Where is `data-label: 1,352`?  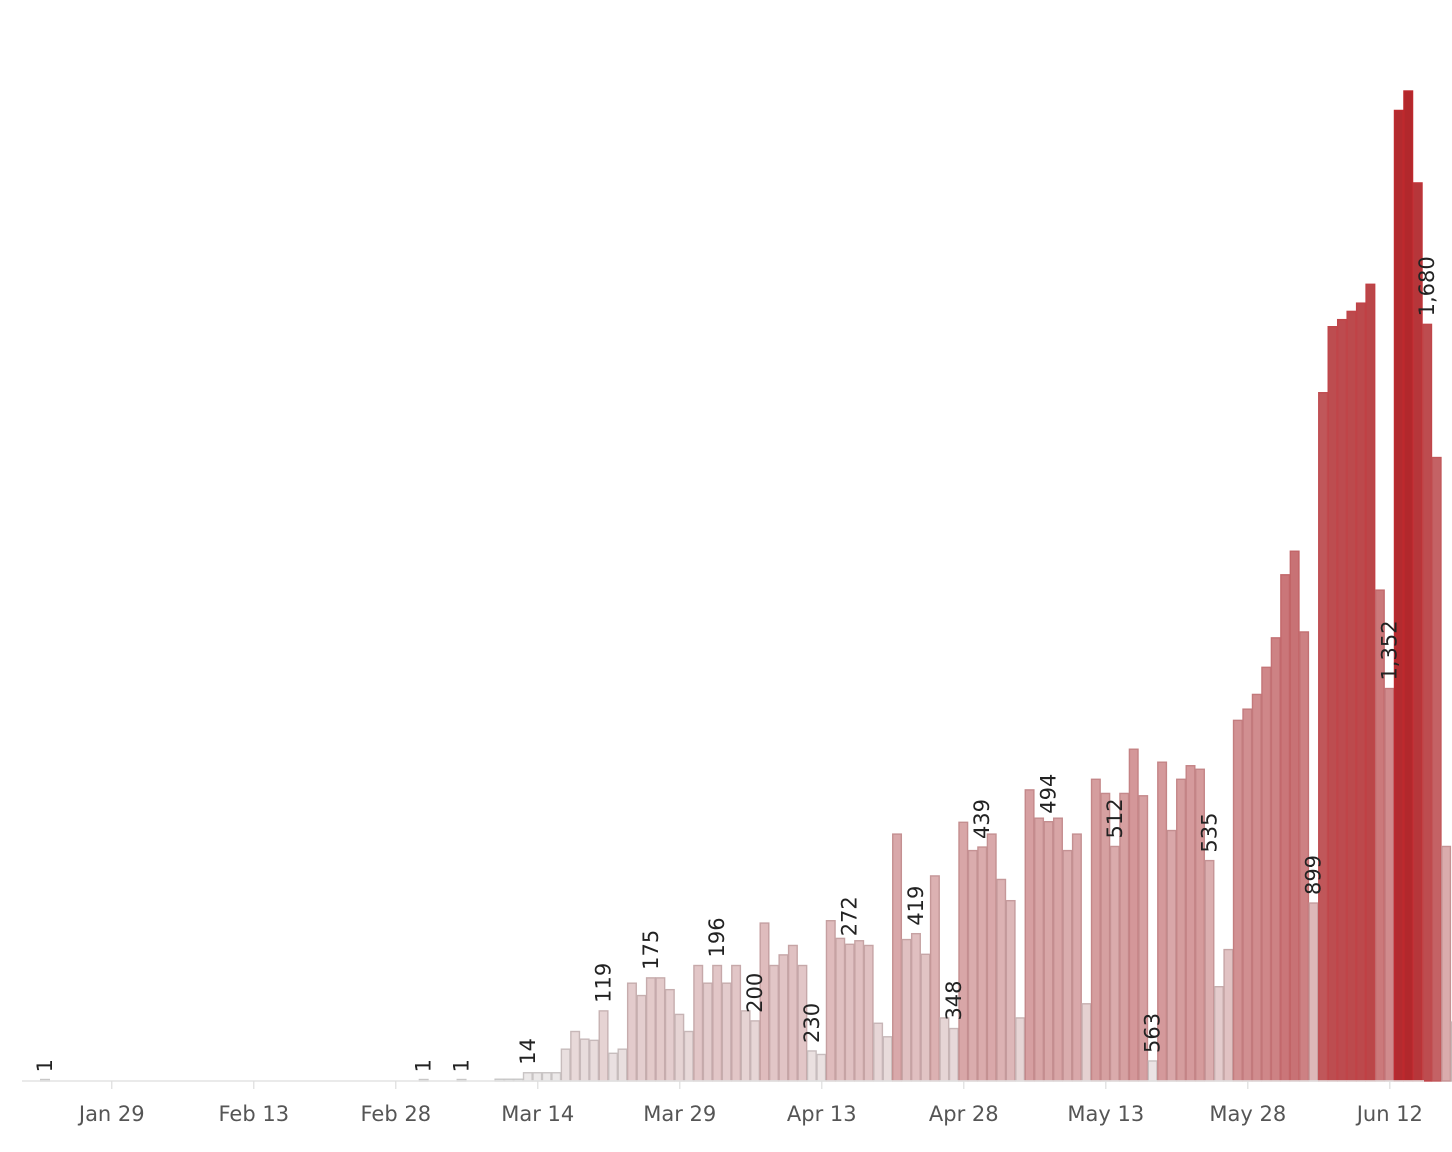
data-label: 1,352 is located at coordinates (1389, 650).